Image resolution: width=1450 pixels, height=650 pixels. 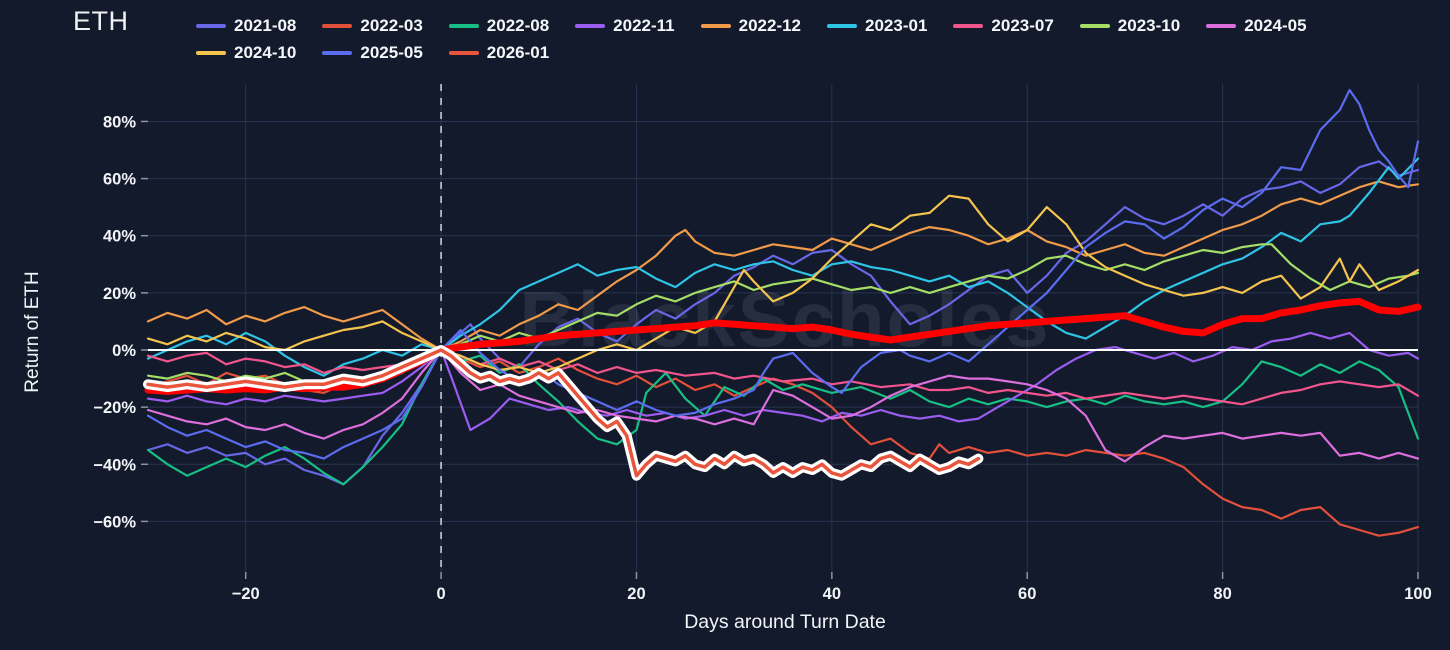 I want to click on y-tick-label: 0%, so click(x=124, y=351).